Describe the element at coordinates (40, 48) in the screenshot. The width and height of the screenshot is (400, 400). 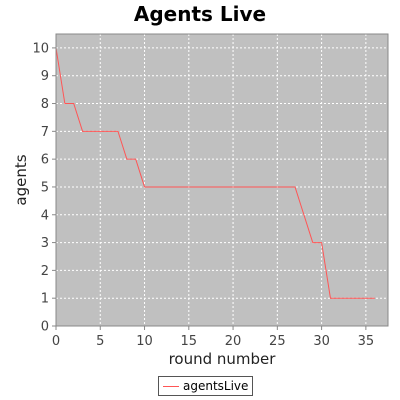
I see `y-tick-label: 10` at that location.